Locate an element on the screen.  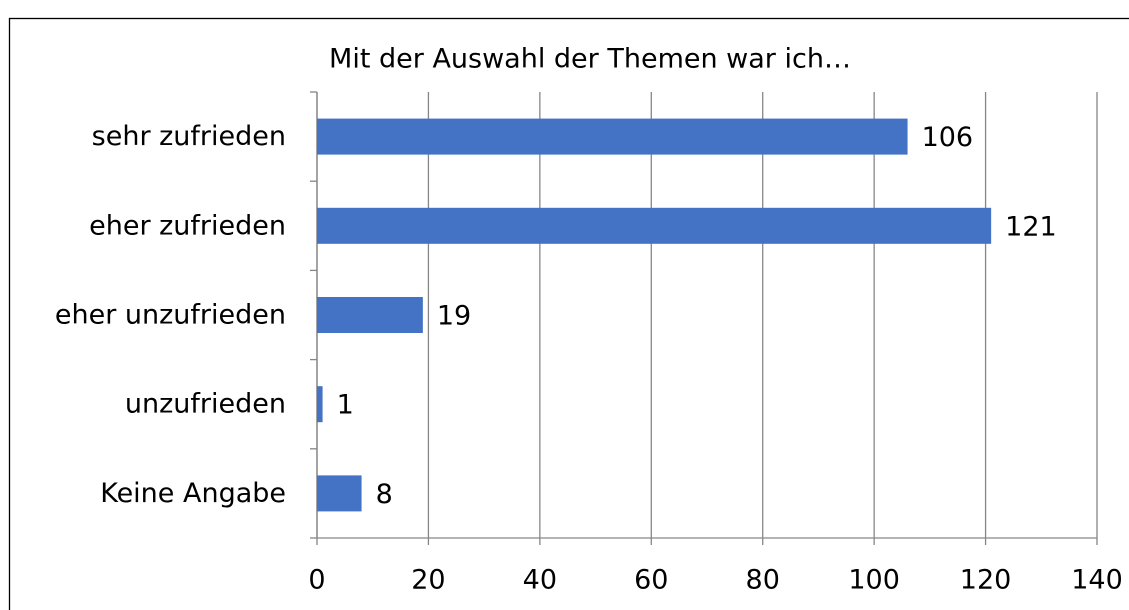
y-tick-label: unzufrieden is located at coordinates (205, 404).